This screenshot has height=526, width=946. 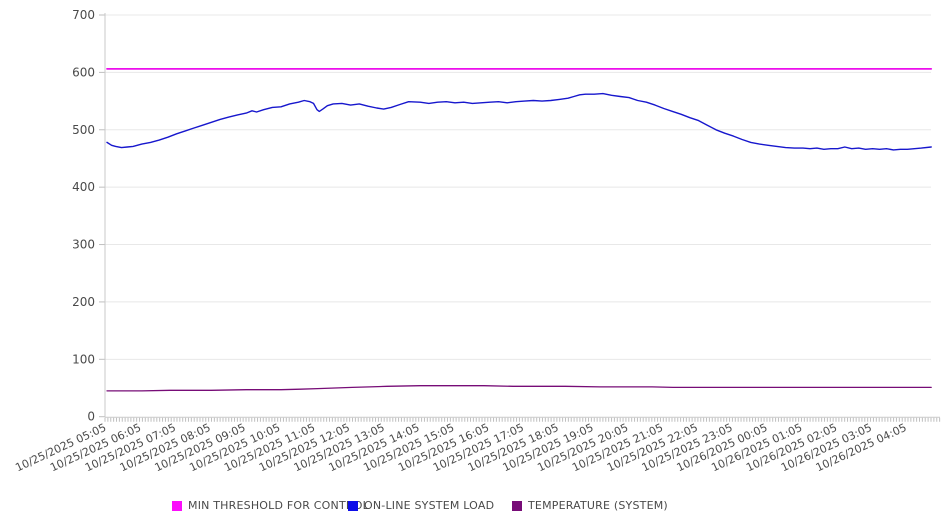 What do you see at coordinates (278, 505) in the screenshot?
I see `legend-label: MIN THRESHOLD FOR CONTROL` at bounding box center [278, 505].